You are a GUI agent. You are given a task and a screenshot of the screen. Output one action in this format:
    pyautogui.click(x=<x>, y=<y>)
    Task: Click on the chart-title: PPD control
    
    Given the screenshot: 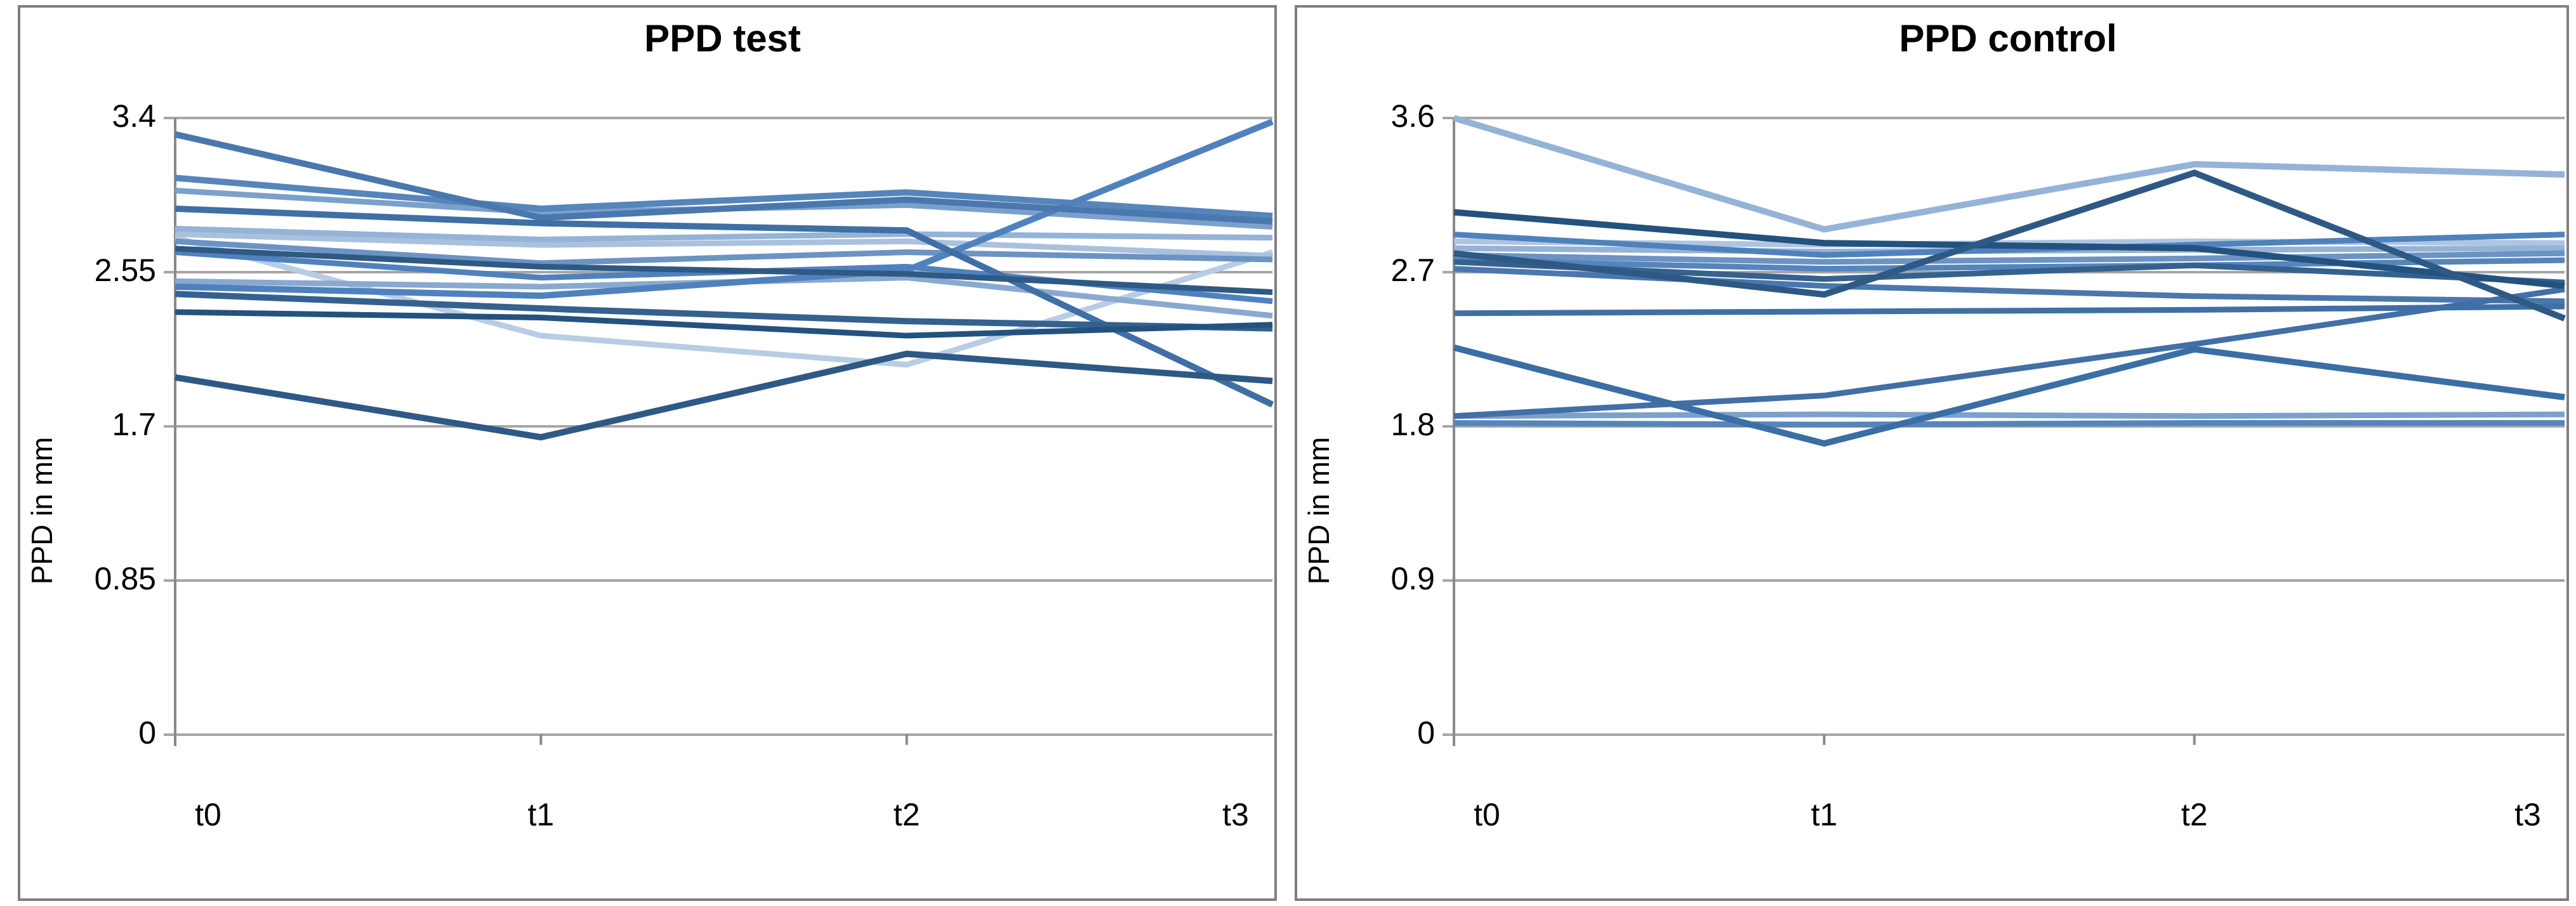 What is the action you would take?
    pyautogui.click(x=2008, y=38)
    